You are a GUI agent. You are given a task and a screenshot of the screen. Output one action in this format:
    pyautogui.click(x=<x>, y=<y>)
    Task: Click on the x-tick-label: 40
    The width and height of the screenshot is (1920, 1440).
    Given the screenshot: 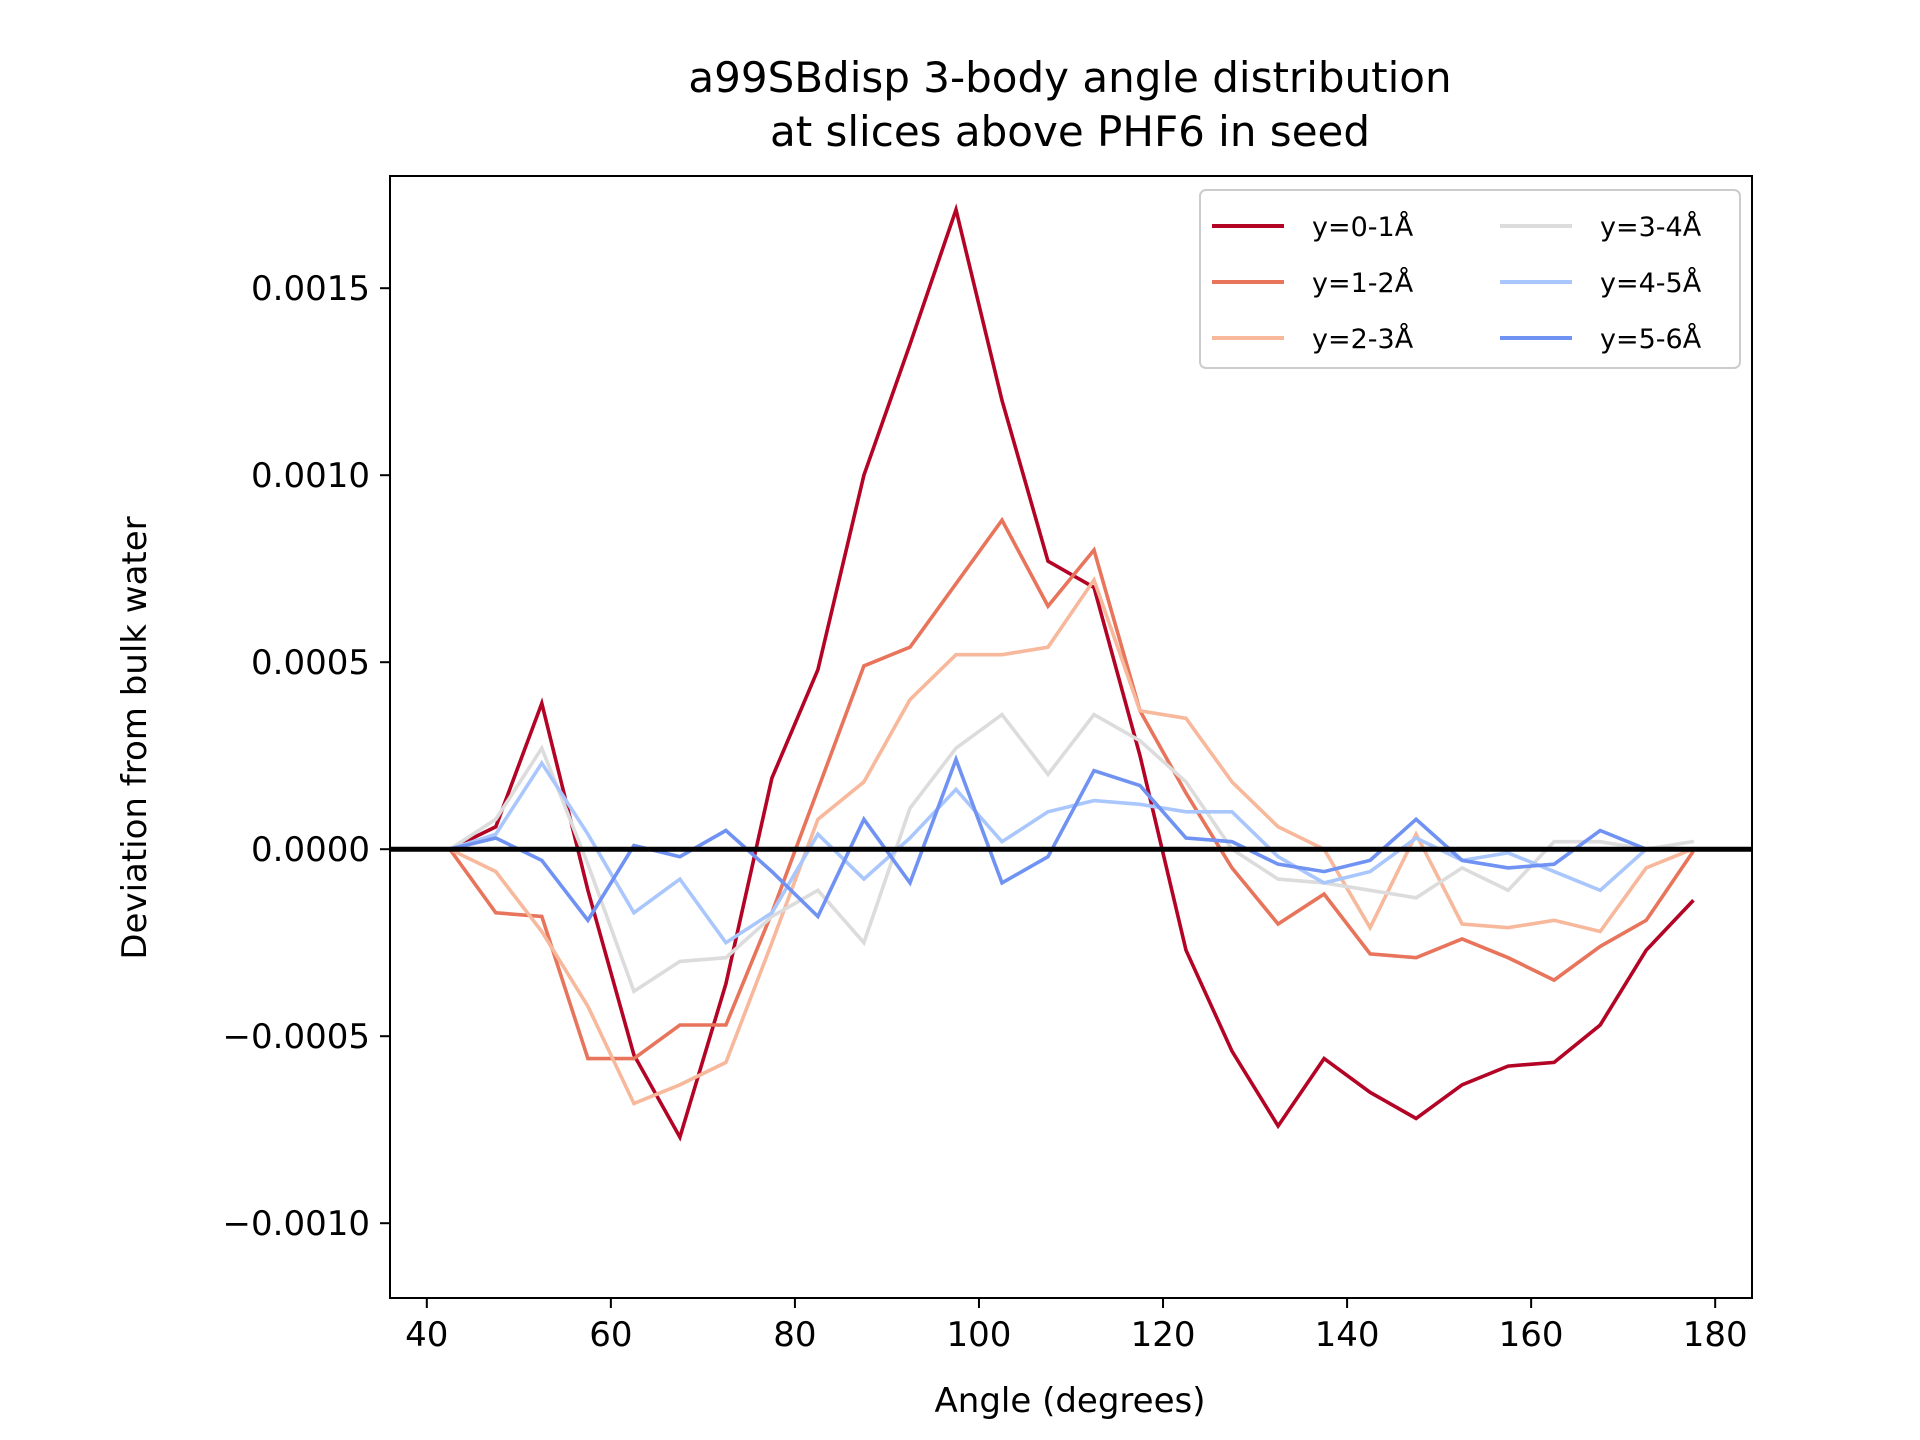 What is the action you would take?
    pyautogui.click(x=426, y=1335)
    